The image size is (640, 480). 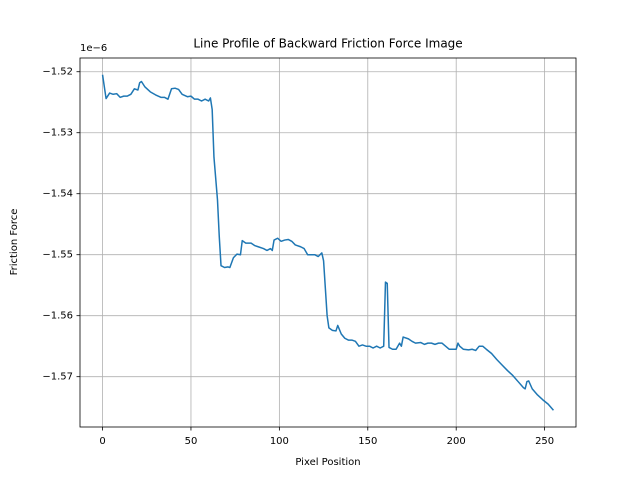 I want to click on x-axis-label: Pixel Position, so click(x=327, y=462).